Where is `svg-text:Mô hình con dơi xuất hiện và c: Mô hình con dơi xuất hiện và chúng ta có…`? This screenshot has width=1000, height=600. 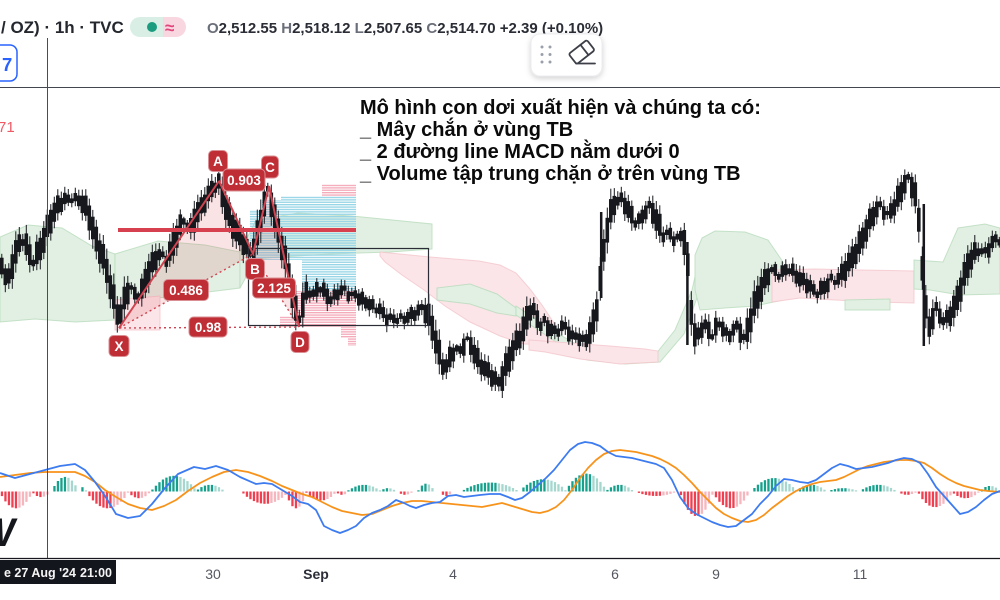
svg-text:Mô hình con dơi xuất hiện và c: Mô hình con dơi xuất hiện và chúng ta có… is located at coordinates (560, 108).